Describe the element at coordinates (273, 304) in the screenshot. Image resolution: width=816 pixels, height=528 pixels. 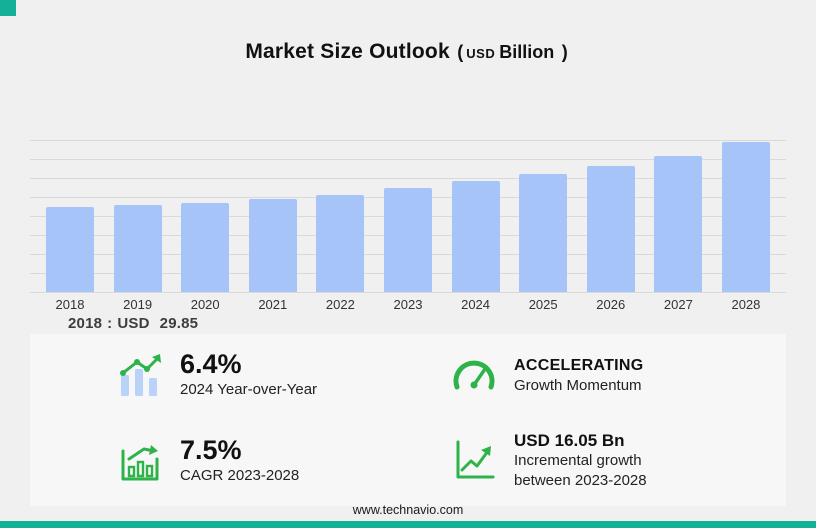
I see `x-label-2021: 2021` at that location.